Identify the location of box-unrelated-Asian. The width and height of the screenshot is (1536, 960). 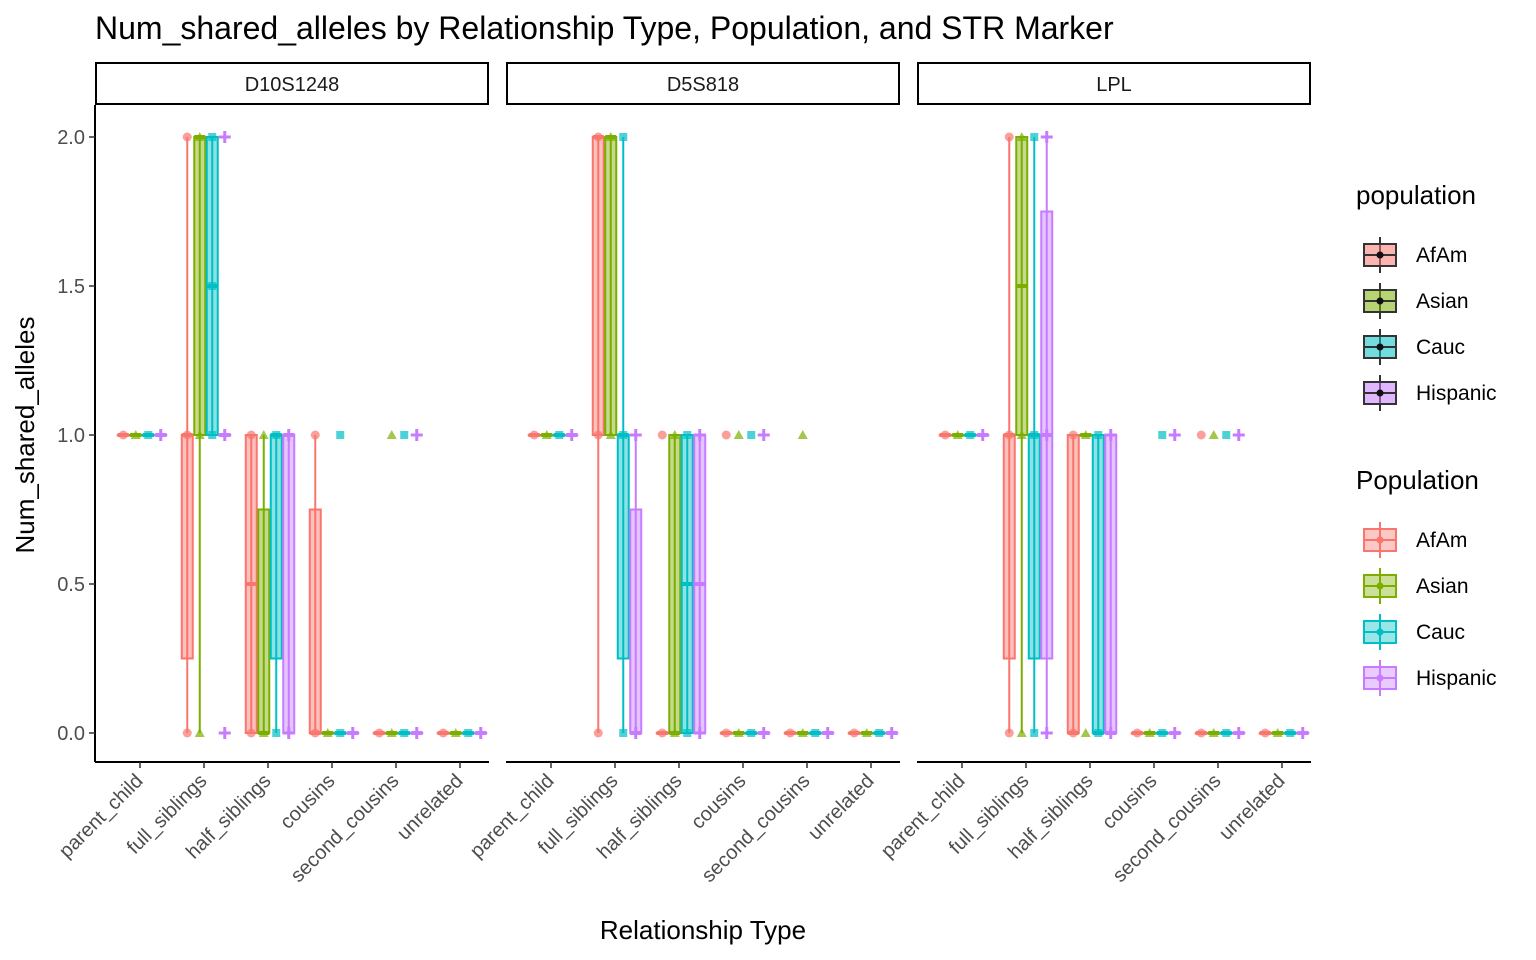
(456, 732).